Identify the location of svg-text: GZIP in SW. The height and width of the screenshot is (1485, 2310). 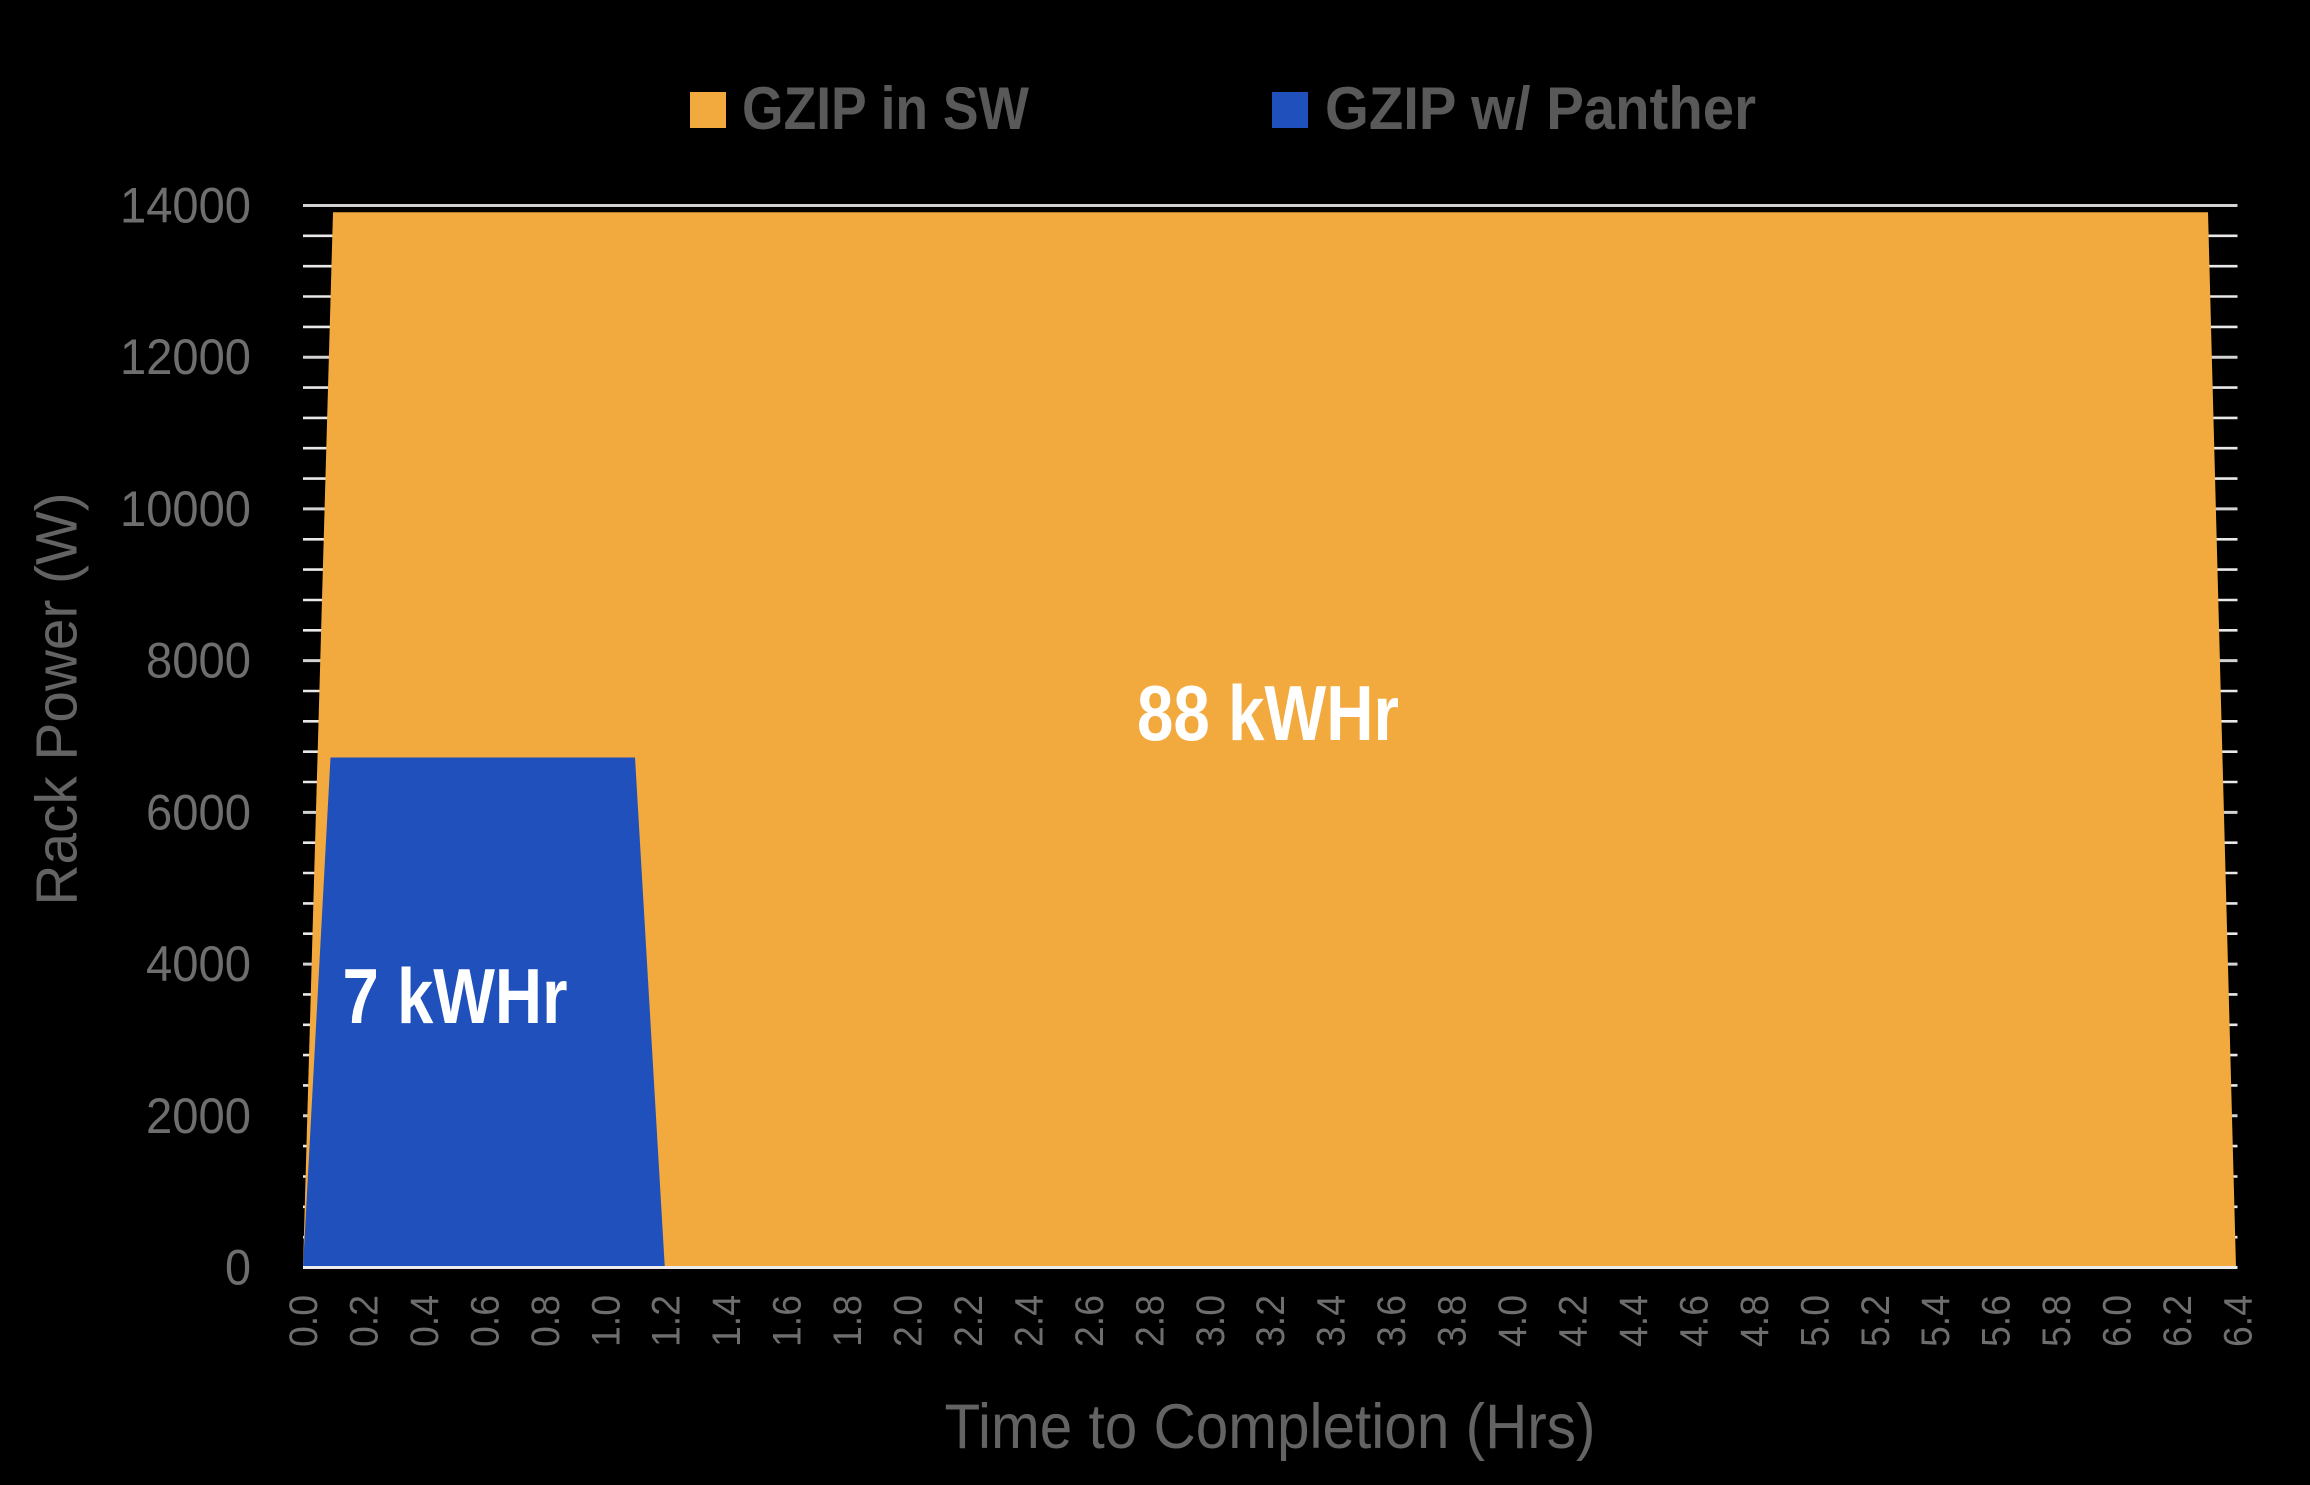
(885, 108).